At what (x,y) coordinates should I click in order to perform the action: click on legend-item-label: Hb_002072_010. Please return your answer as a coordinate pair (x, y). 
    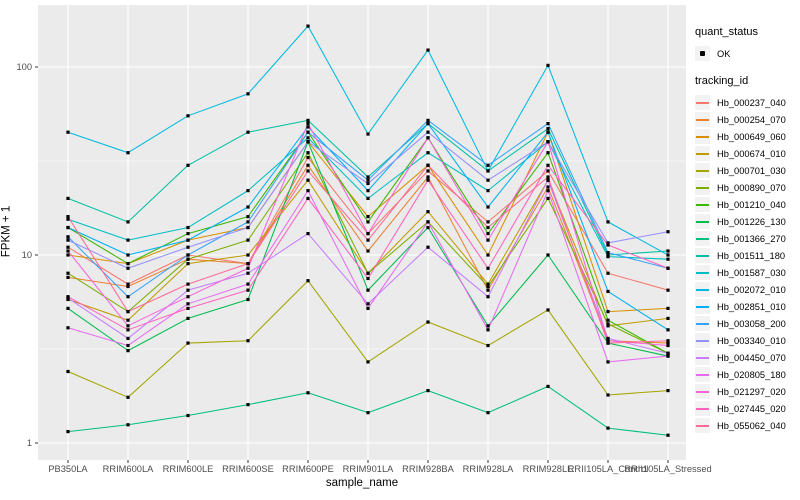
    Looking at the image, I should click on (751, 289).